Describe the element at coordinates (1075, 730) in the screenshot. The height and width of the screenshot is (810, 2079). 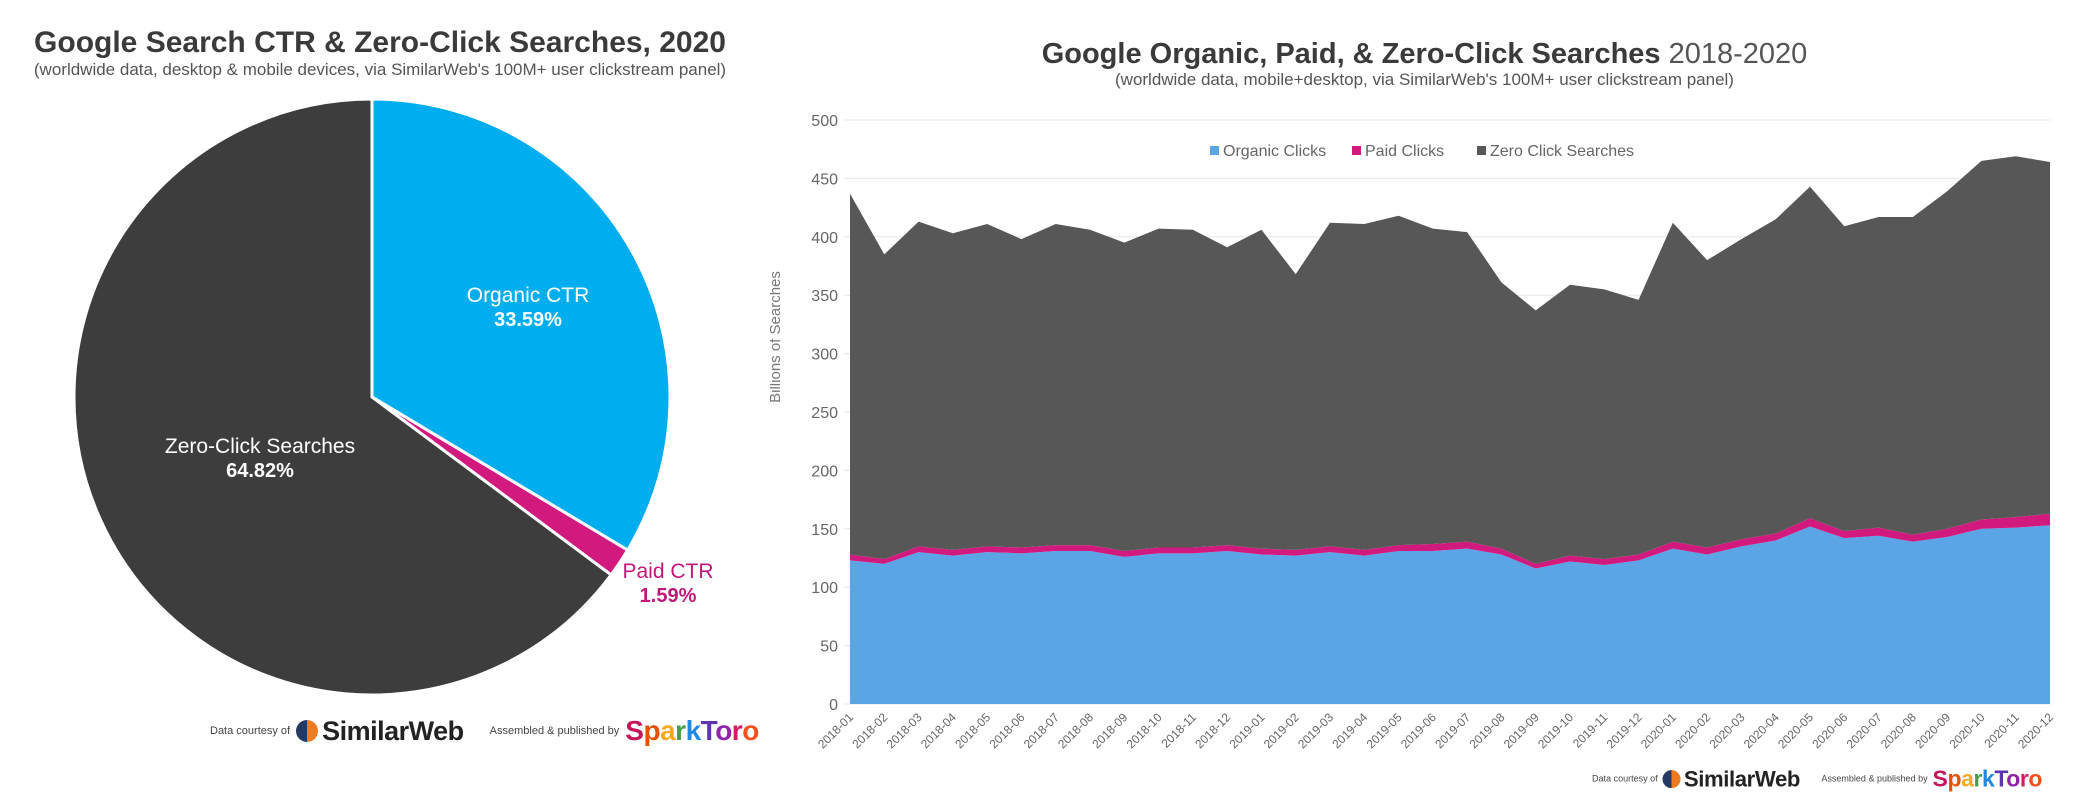
I see `x-tick-label: 2018-08` at that location.